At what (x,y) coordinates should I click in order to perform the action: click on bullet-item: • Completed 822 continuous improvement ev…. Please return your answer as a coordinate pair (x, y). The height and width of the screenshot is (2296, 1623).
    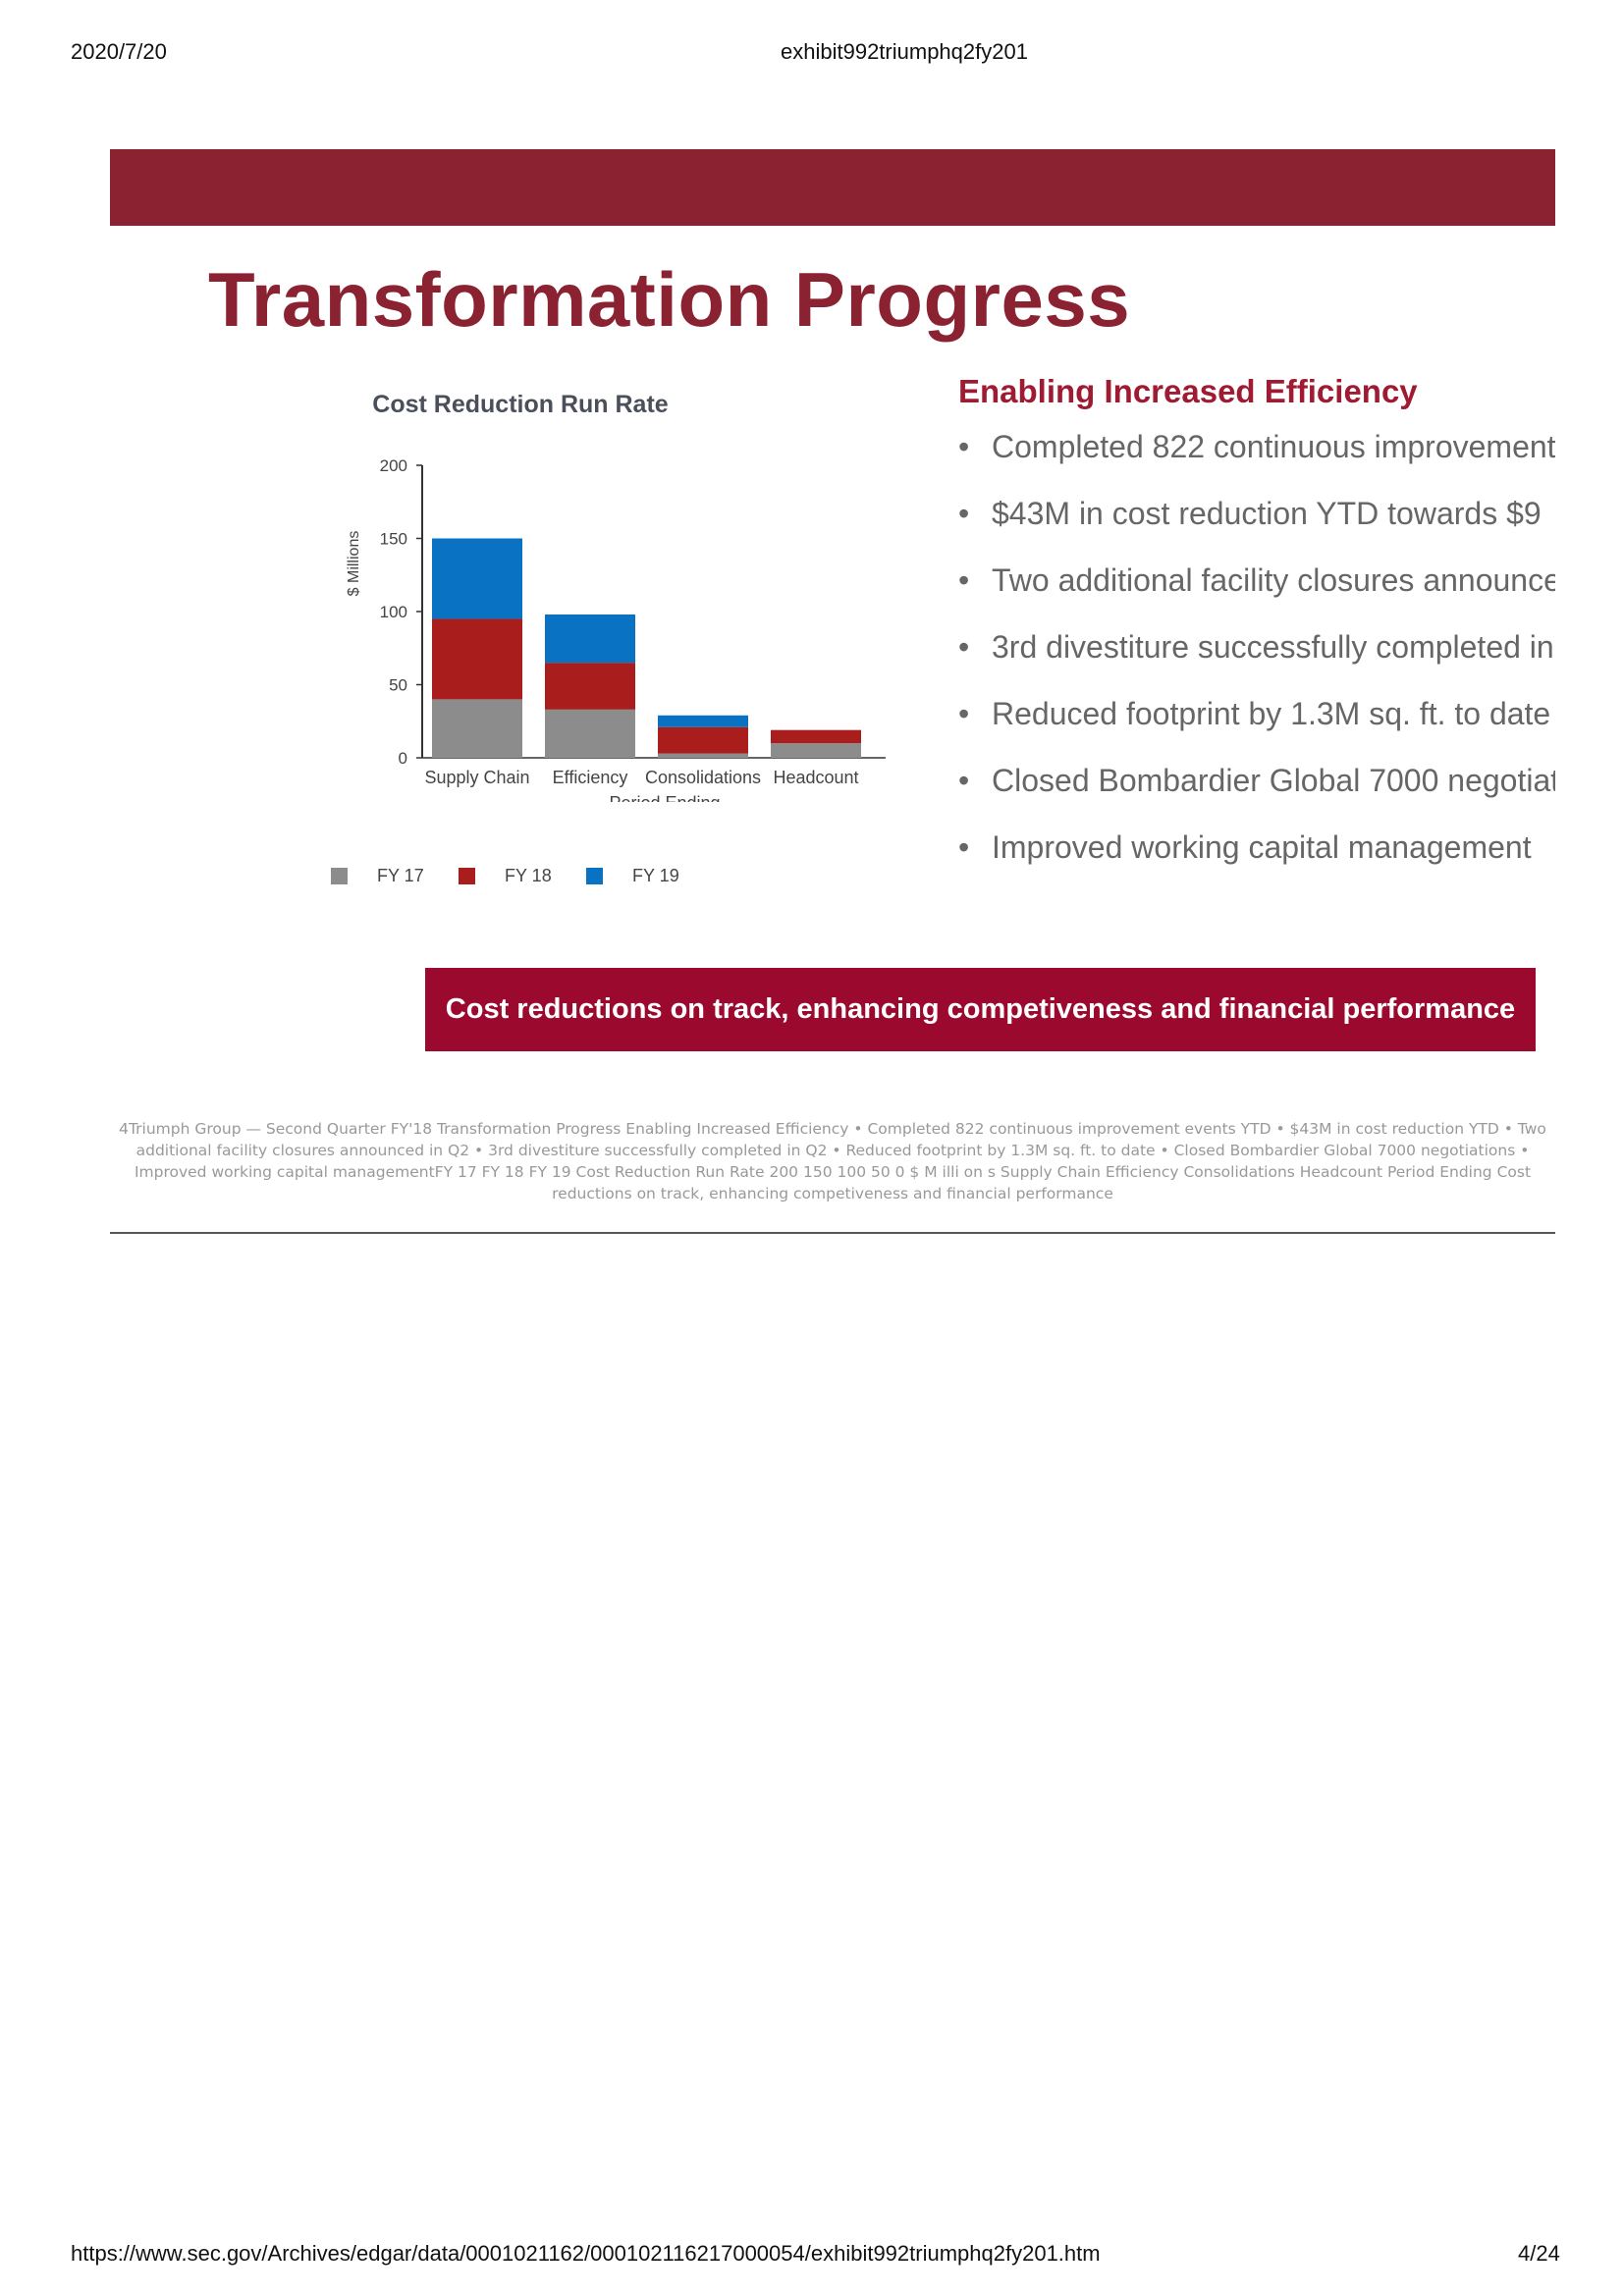
    Looking at the image, I should click on (1256, 462).